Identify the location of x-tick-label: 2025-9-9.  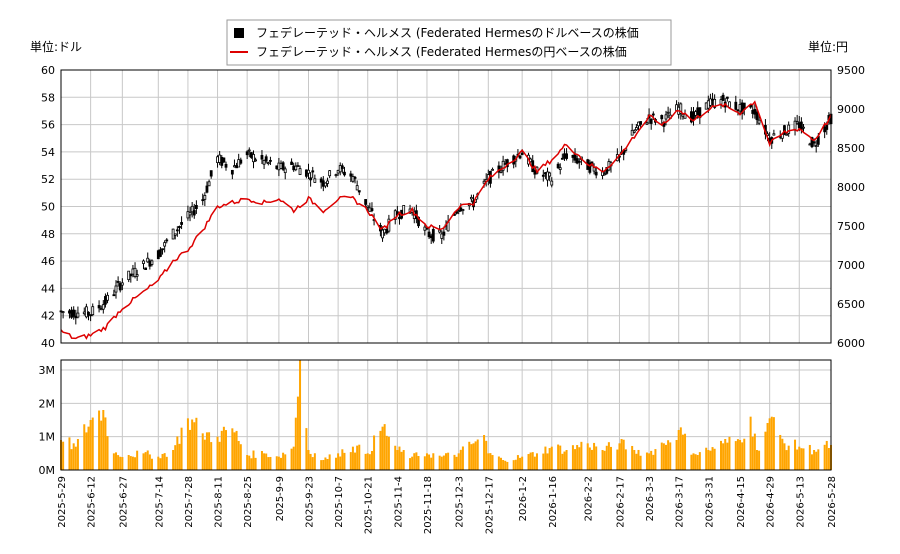
(280, 498).